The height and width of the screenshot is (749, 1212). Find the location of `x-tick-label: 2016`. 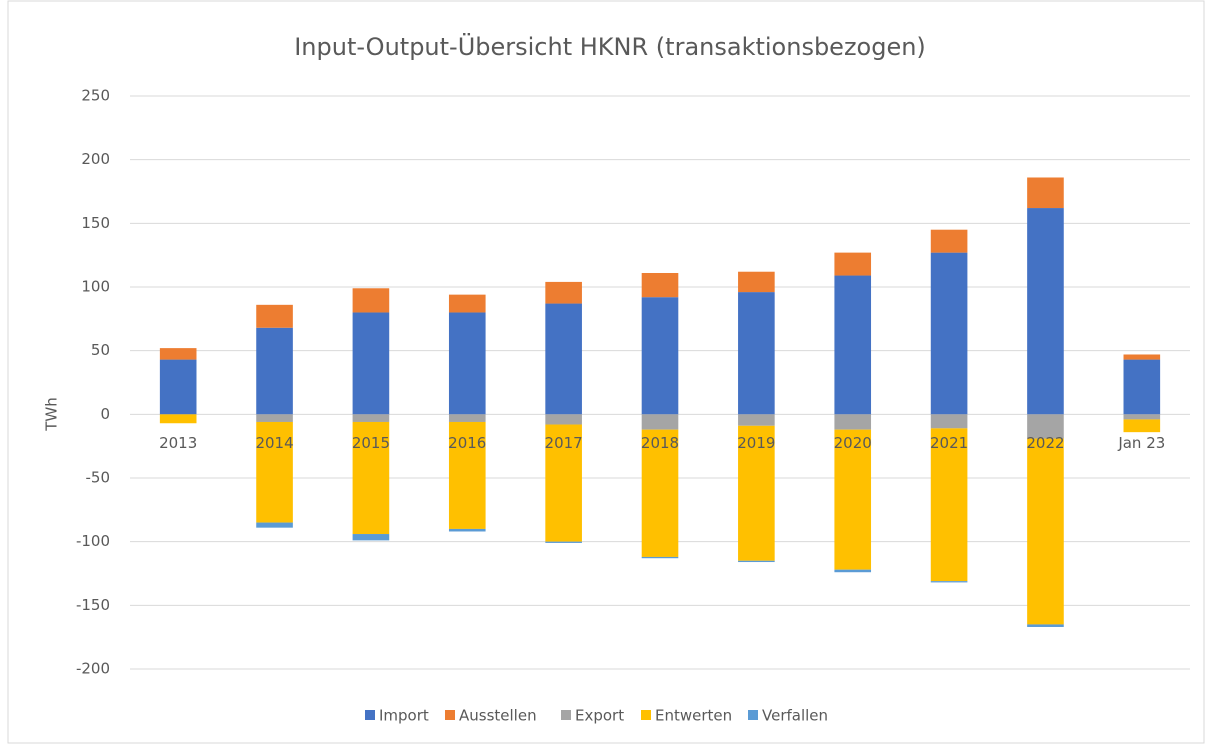

x-tick-label: 2016 is located at coordinates (467, 443).